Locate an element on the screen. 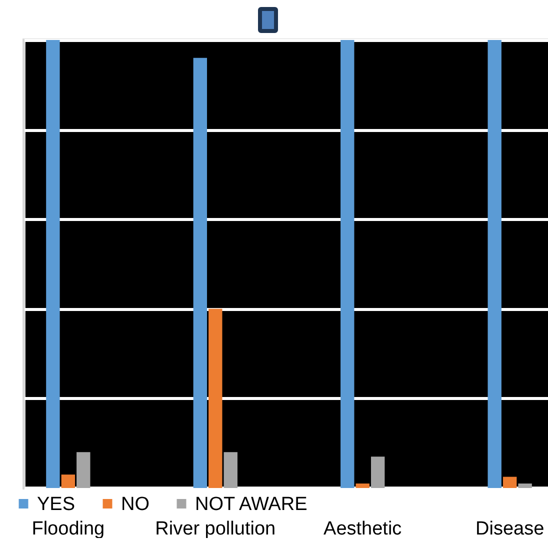 The width and height of the screenshot is (548, 546). legend-label: NO is located at coordinates (135, 504).